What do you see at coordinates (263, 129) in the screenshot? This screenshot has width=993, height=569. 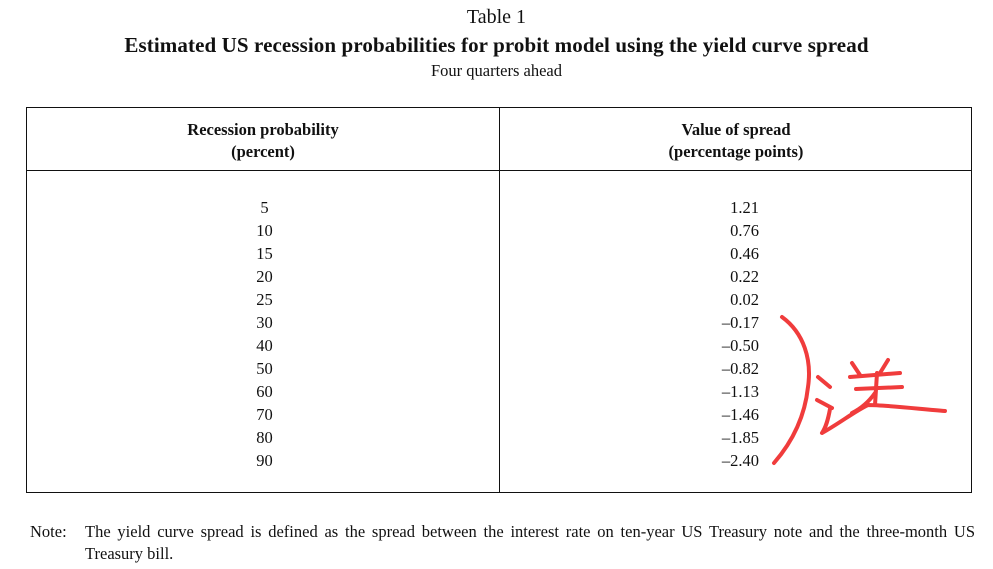 I see `column-header-probability-line1: Recession probability` at bounding box center [263, 129].